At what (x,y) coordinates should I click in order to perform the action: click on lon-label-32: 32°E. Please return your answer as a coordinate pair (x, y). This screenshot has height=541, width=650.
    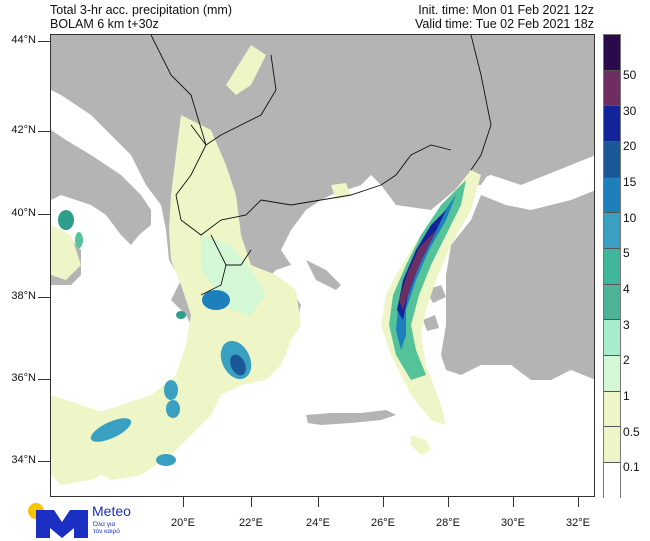
    Looking at the image, I should click on (578, 523).